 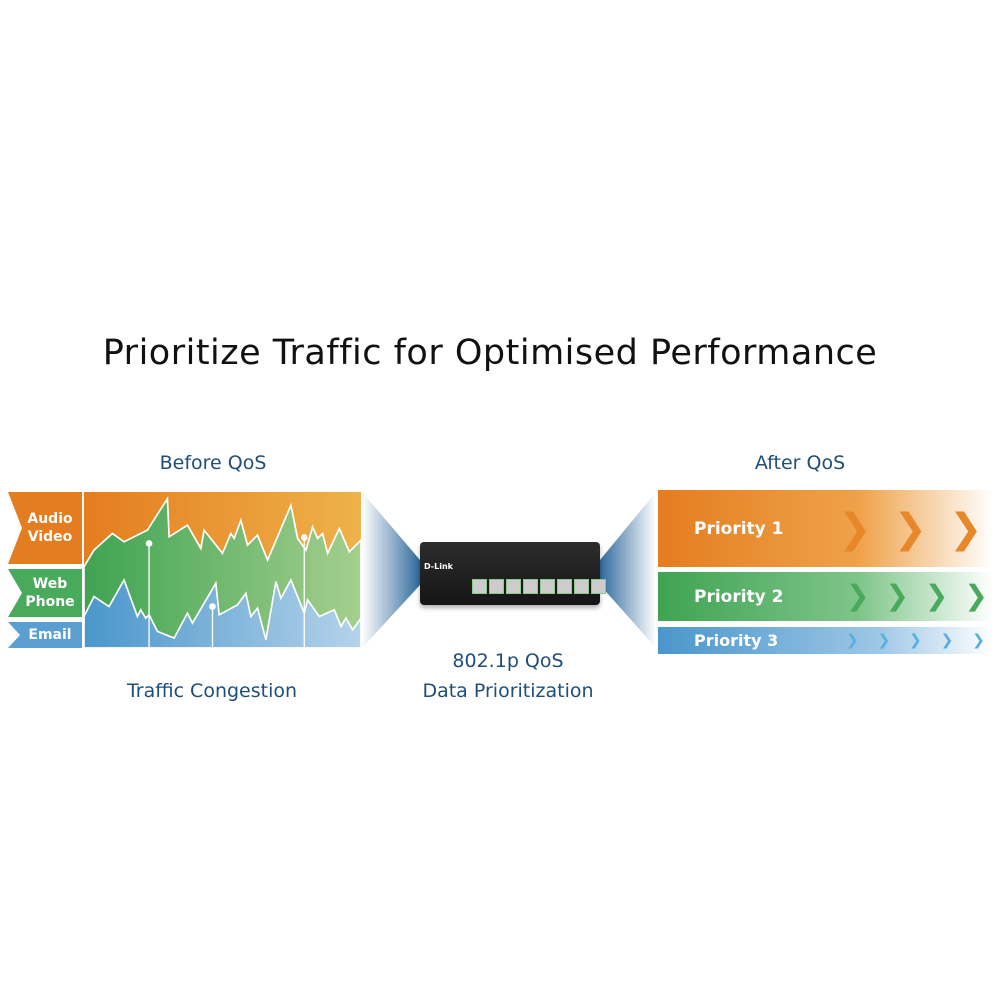 I want to click on video-text: Video, so click(x=50, y=537).